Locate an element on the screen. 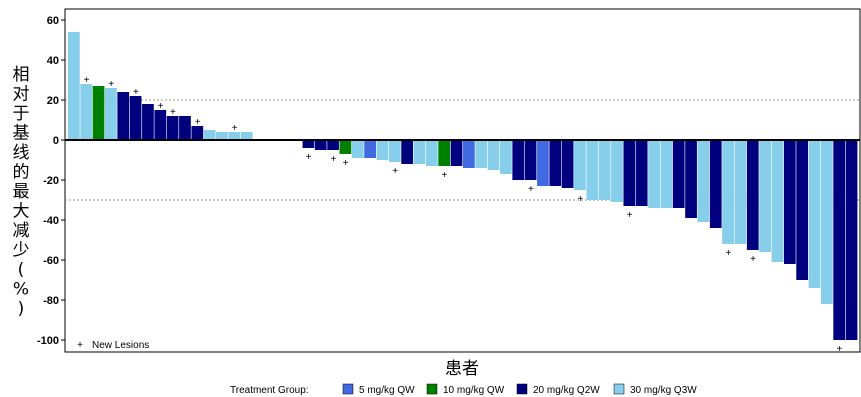 Image resolution: width=861 pixels, height=397 pixels. marker-note-label: New Lesions is located at coordinates (120, 345).